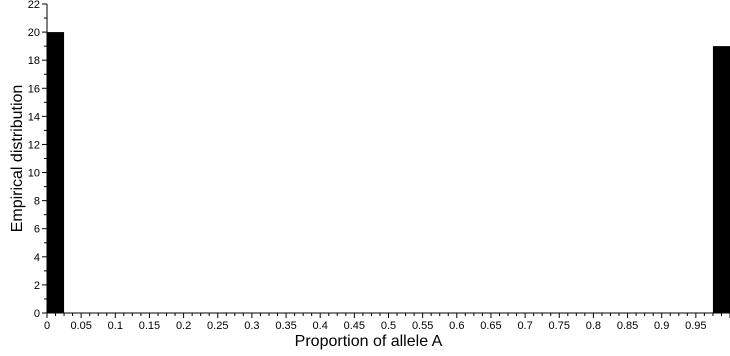  Describe the element at coordinates (661, 326) in the screenshot. I see `x-tick-label: 0.9` at that location.